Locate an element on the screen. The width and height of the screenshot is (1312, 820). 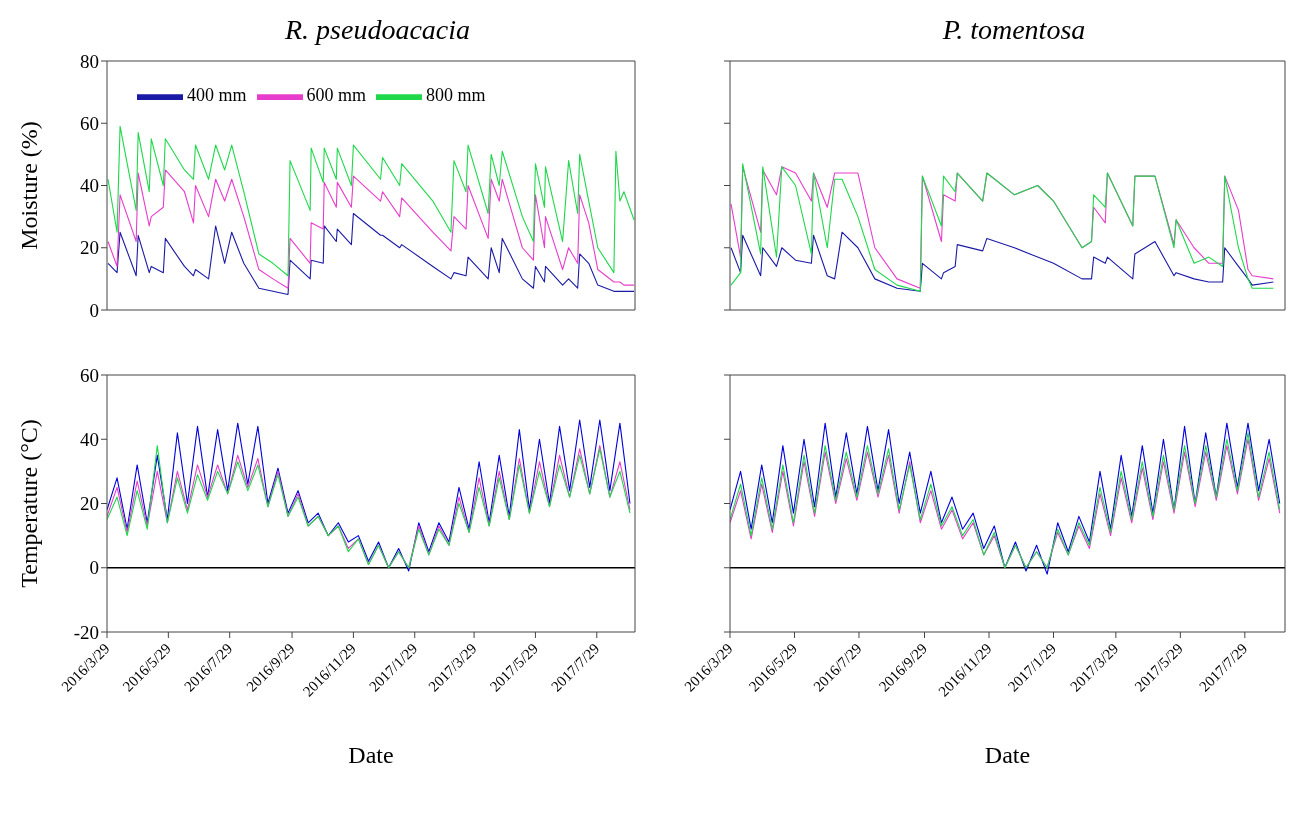
y-axis-title: Moisture (%) is located at coordinates (28, 185).